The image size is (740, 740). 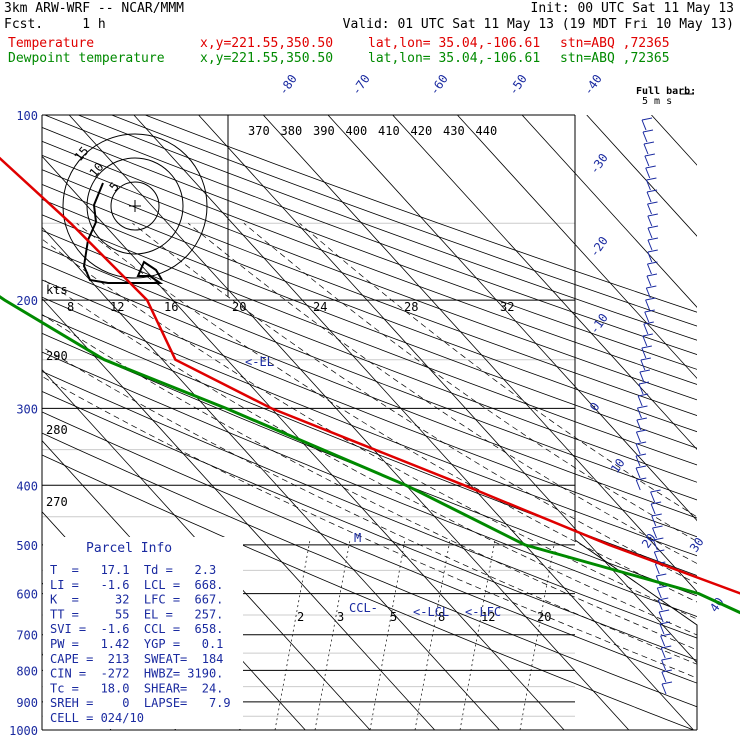 I want to click on pressure-label-300: 300, so click(x=27, y=409).